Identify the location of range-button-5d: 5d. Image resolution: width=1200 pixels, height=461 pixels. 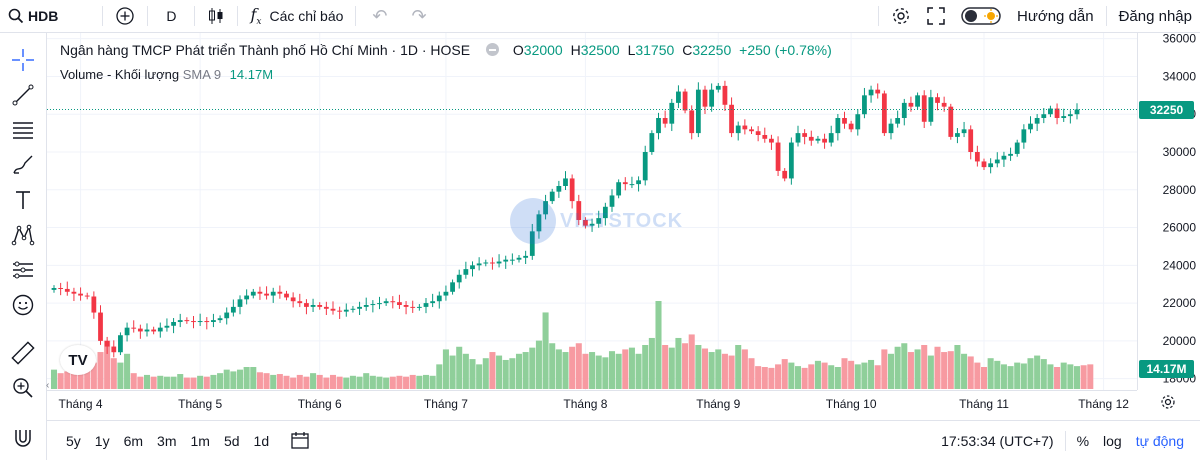
(231, 441).